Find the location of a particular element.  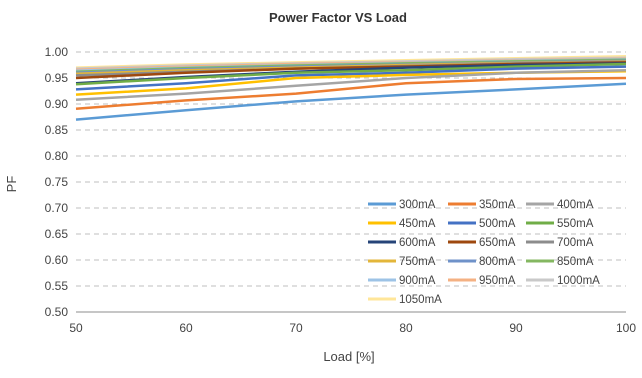

y-tick-label: 0.80 is located at coordinates (57, 156).